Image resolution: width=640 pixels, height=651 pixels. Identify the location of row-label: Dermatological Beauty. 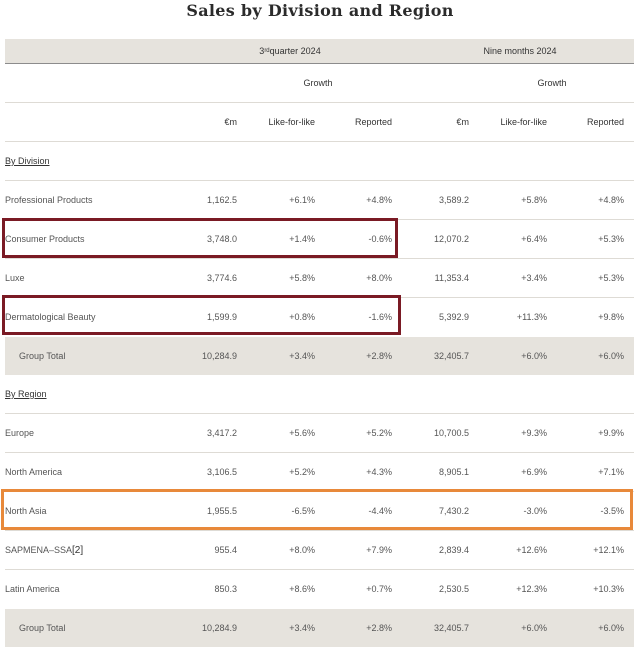
(50, 317).